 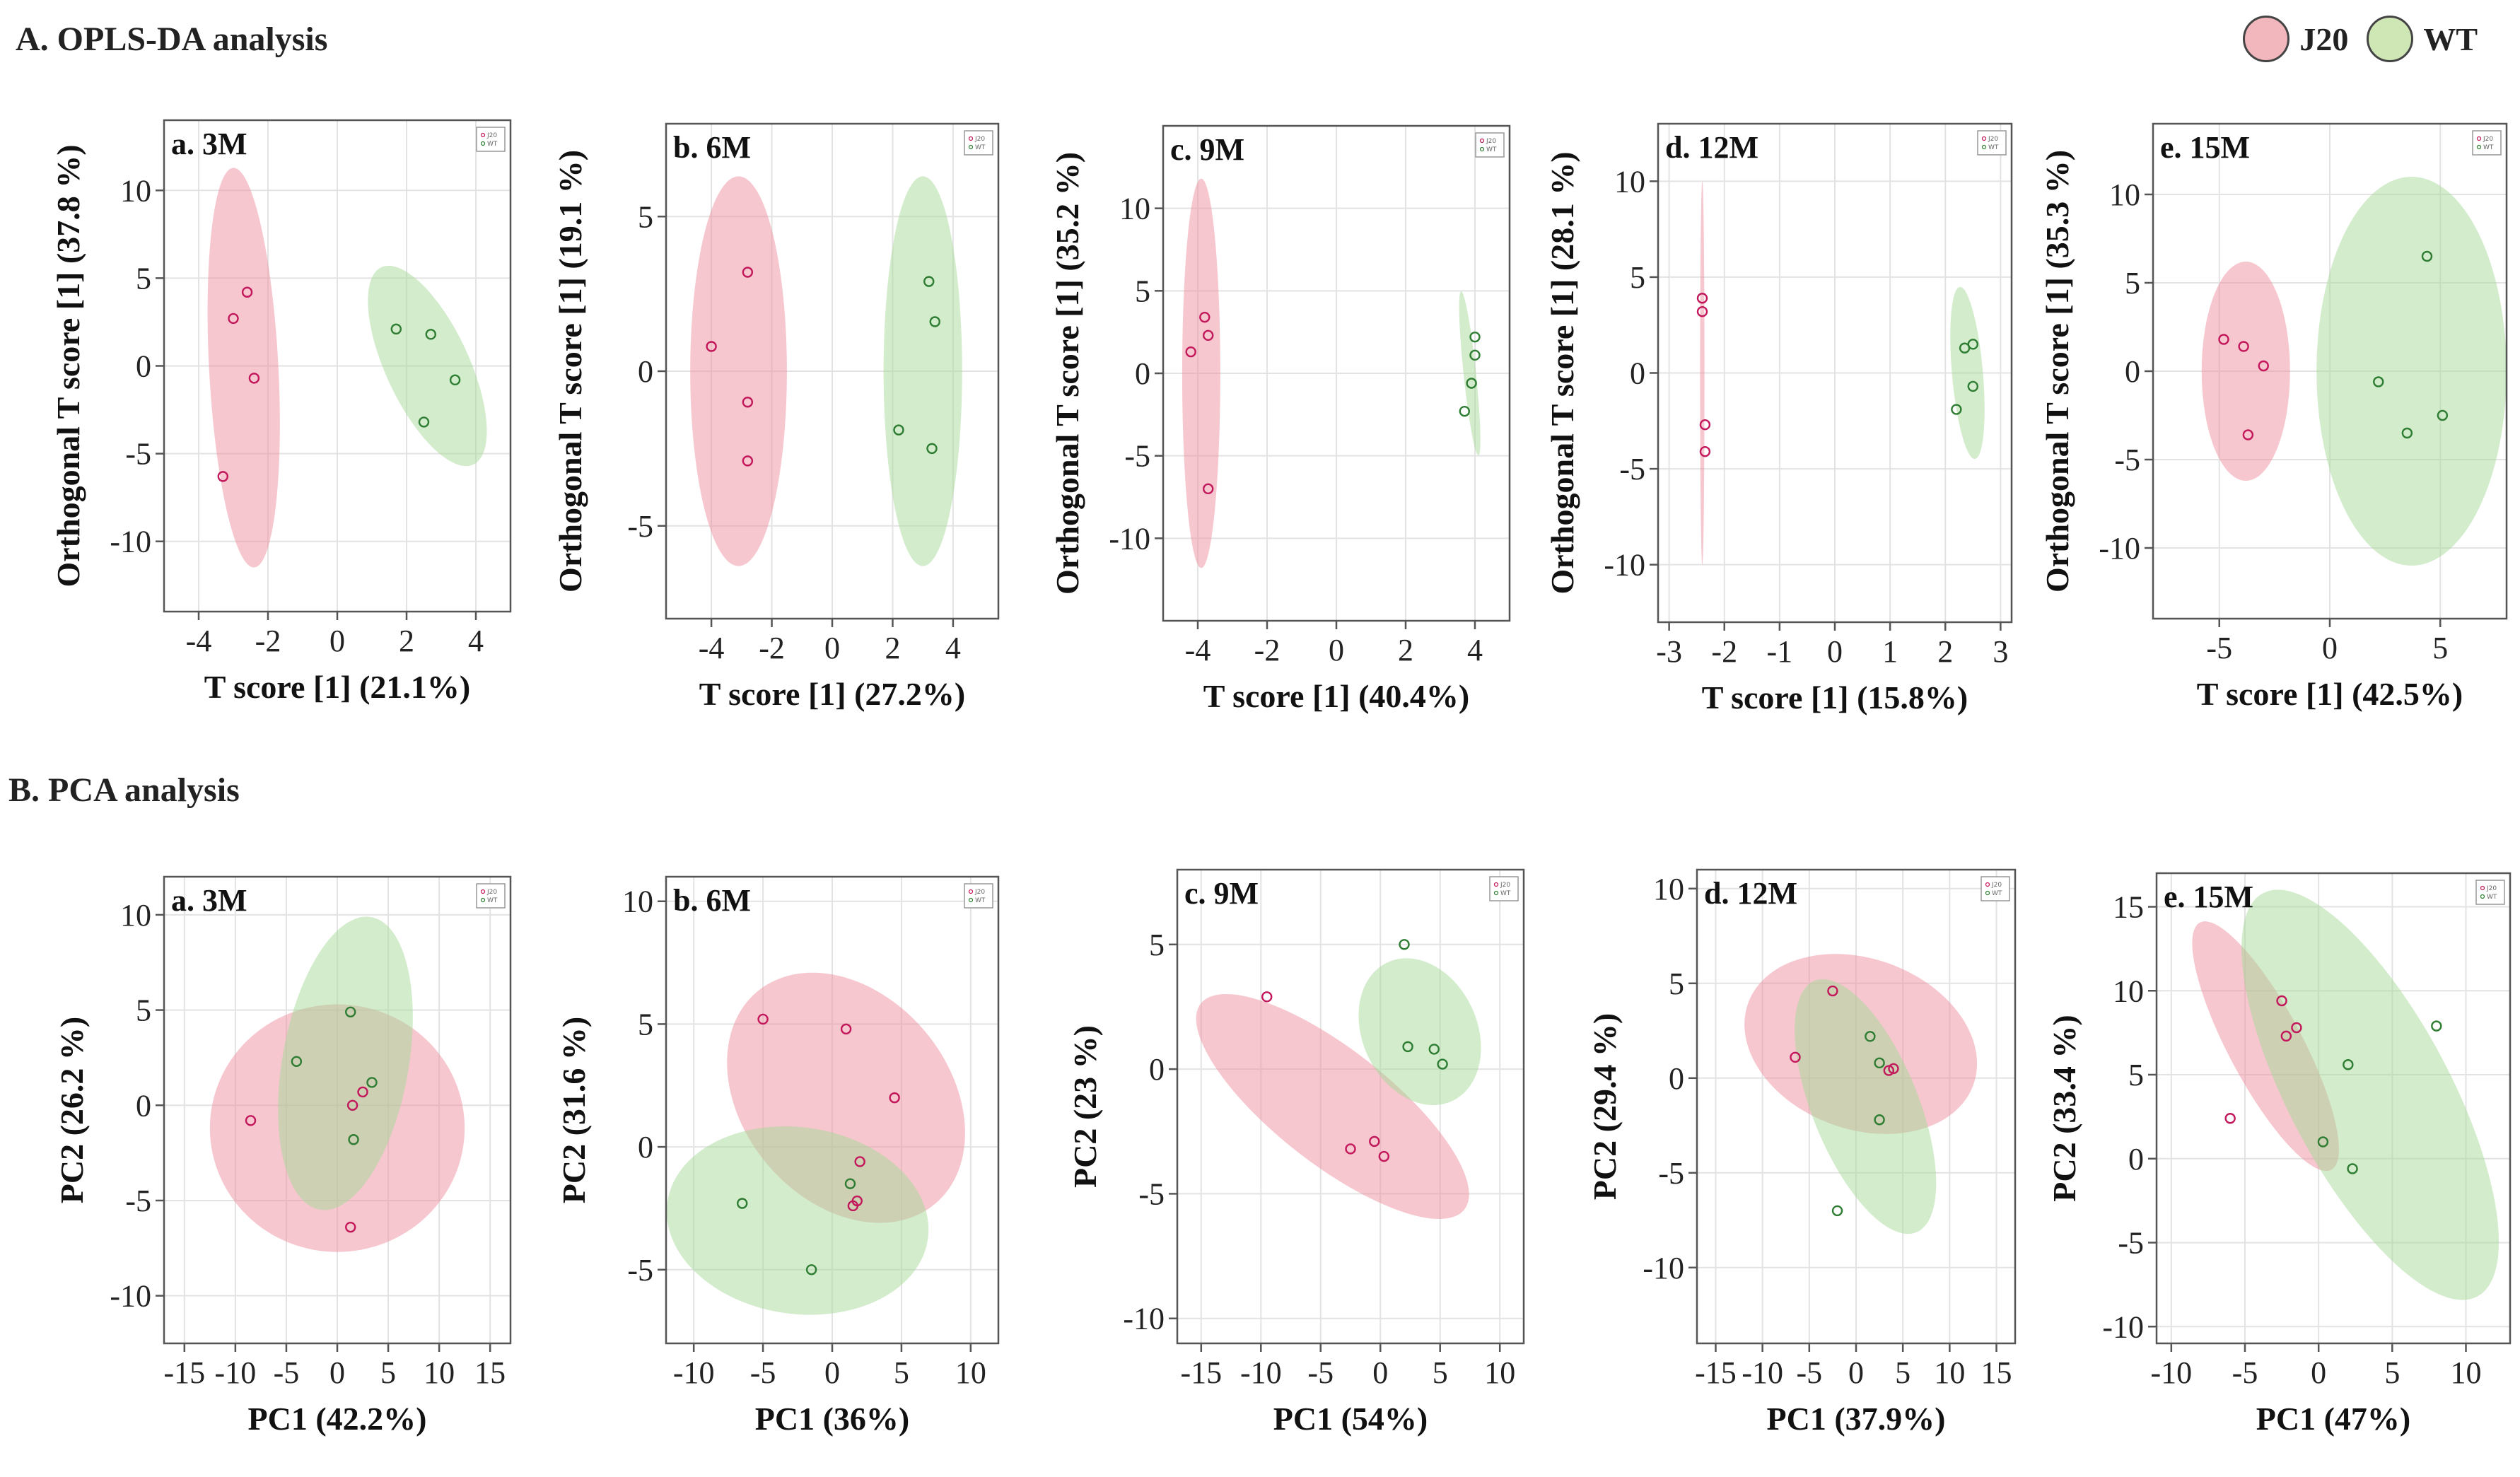 I want to click on confidence-ellipse-j20, so click(x=2245, y=371).